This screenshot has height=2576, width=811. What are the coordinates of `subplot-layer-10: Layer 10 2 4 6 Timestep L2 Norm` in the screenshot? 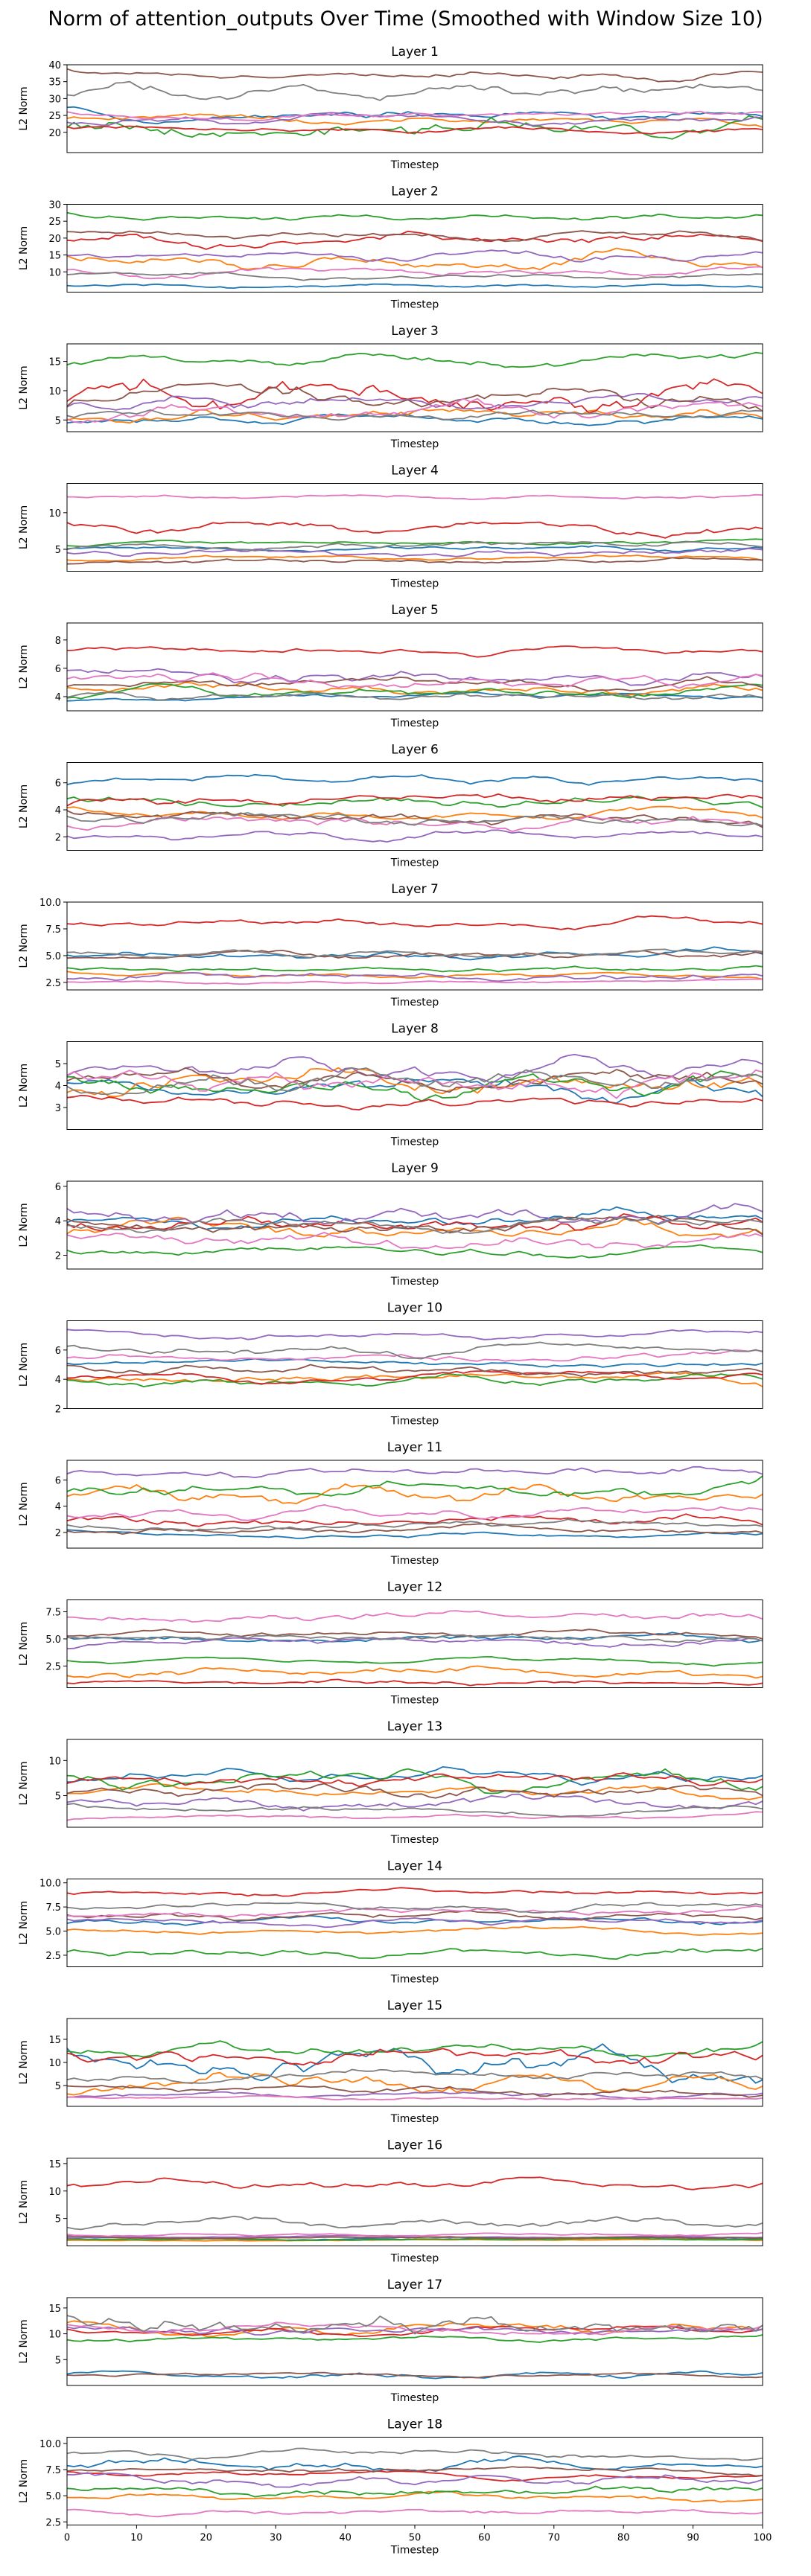 It's located at (390, 1364).